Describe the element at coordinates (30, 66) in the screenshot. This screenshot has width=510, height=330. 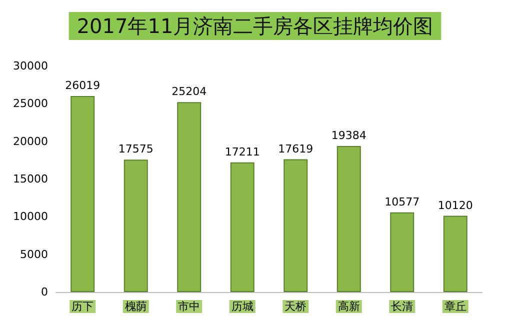
I see `y-tick-label: 30000` at that location.